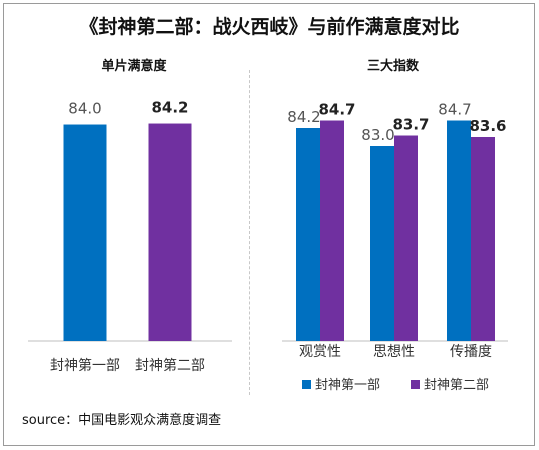 This screenshot has width=539, height=450. What do you see at coordinates (456, 385) in the screenshot?
I see `legend-label-2: 封神第二部` at bounding box center [456, 385].